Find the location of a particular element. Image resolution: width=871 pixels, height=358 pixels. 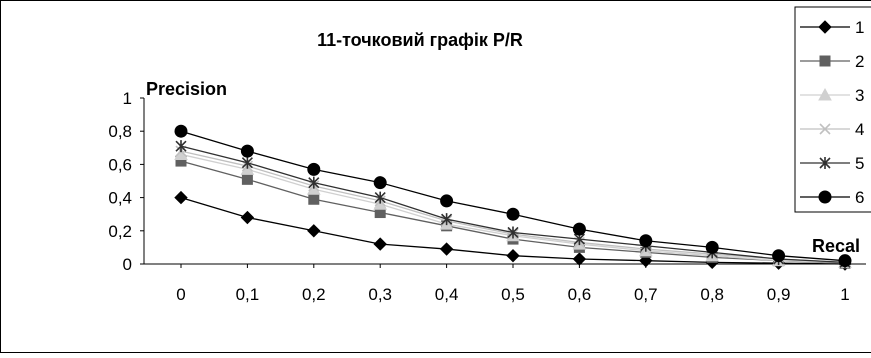

x-tick-label: 0,5 is located at coordinates (513, 294).